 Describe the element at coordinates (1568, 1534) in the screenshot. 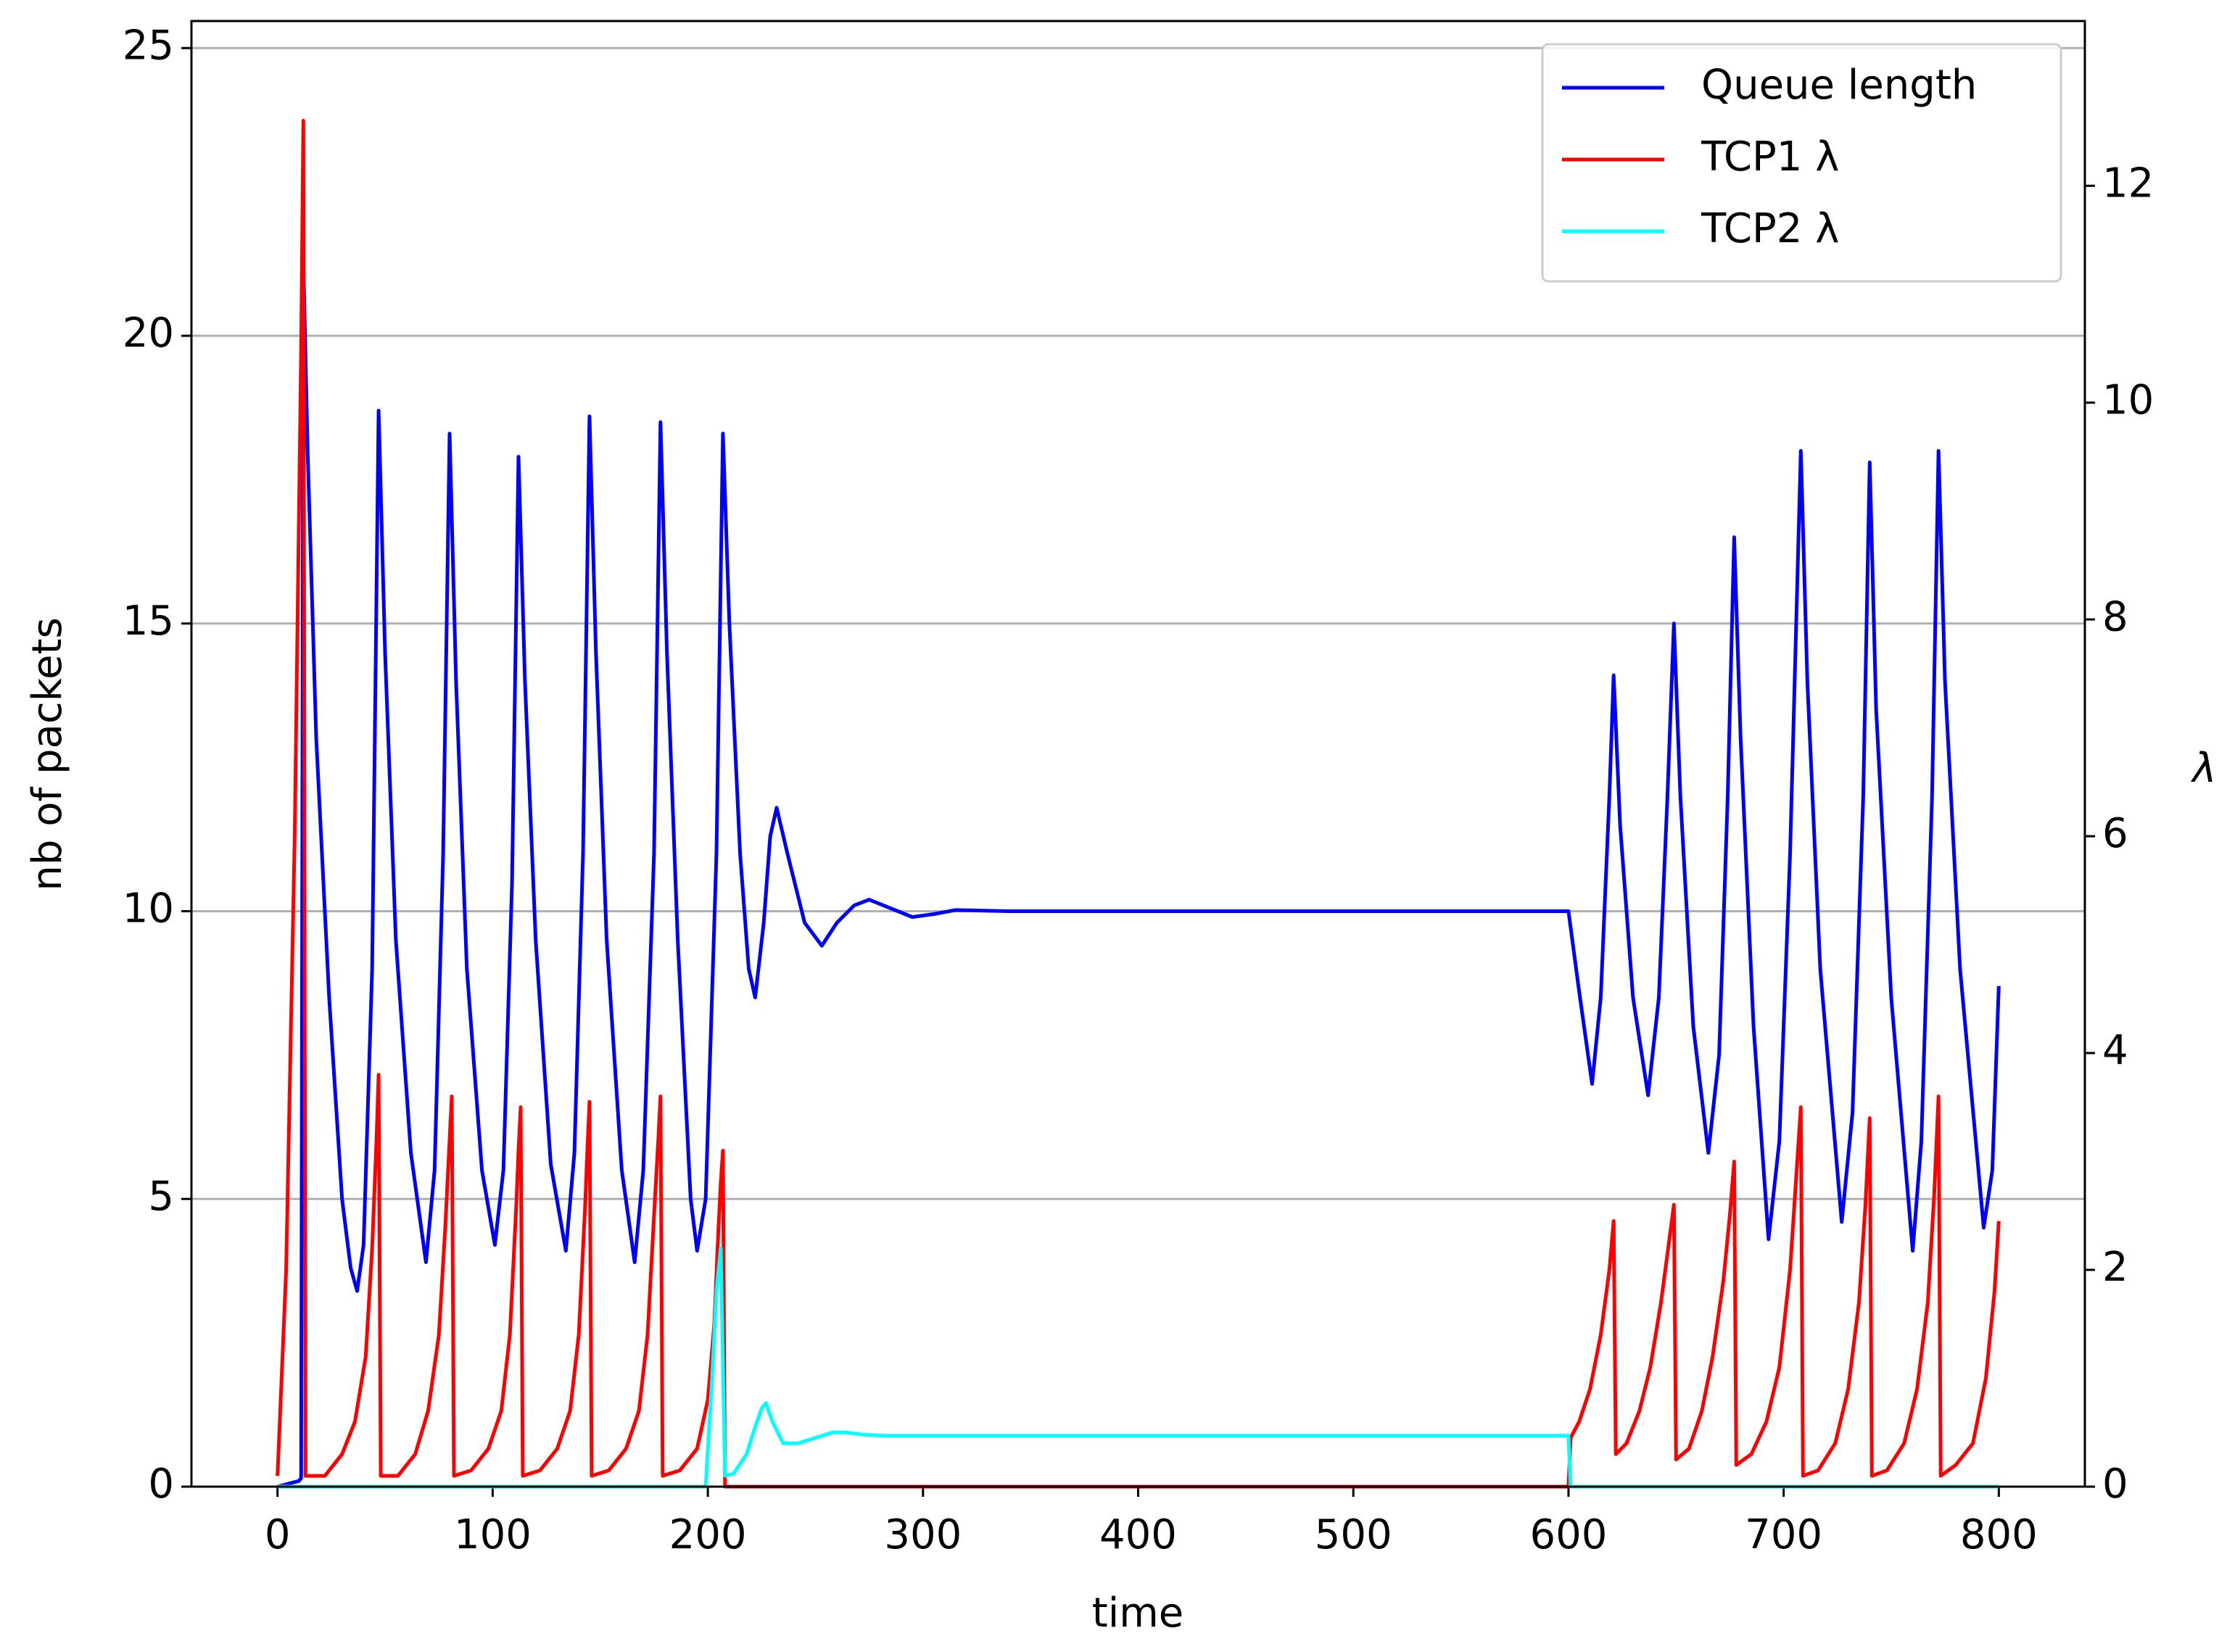

I see `x-tick-label: 600` at that location.